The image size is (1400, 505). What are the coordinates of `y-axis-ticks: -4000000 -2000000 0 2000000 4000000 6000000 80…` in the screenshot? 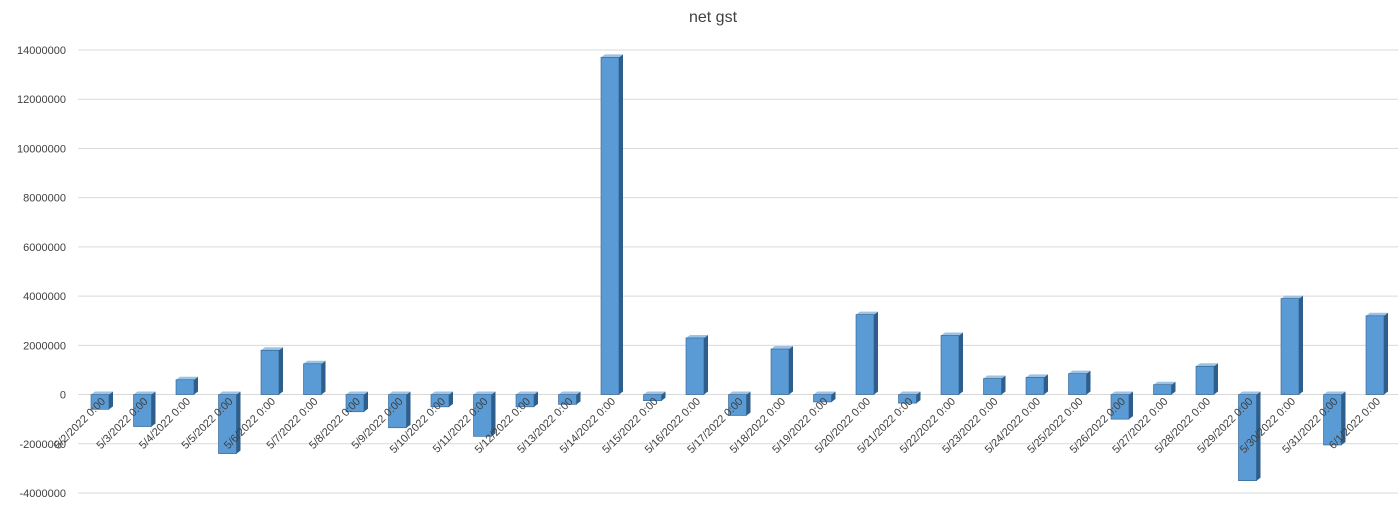 It's located at (41, 272).